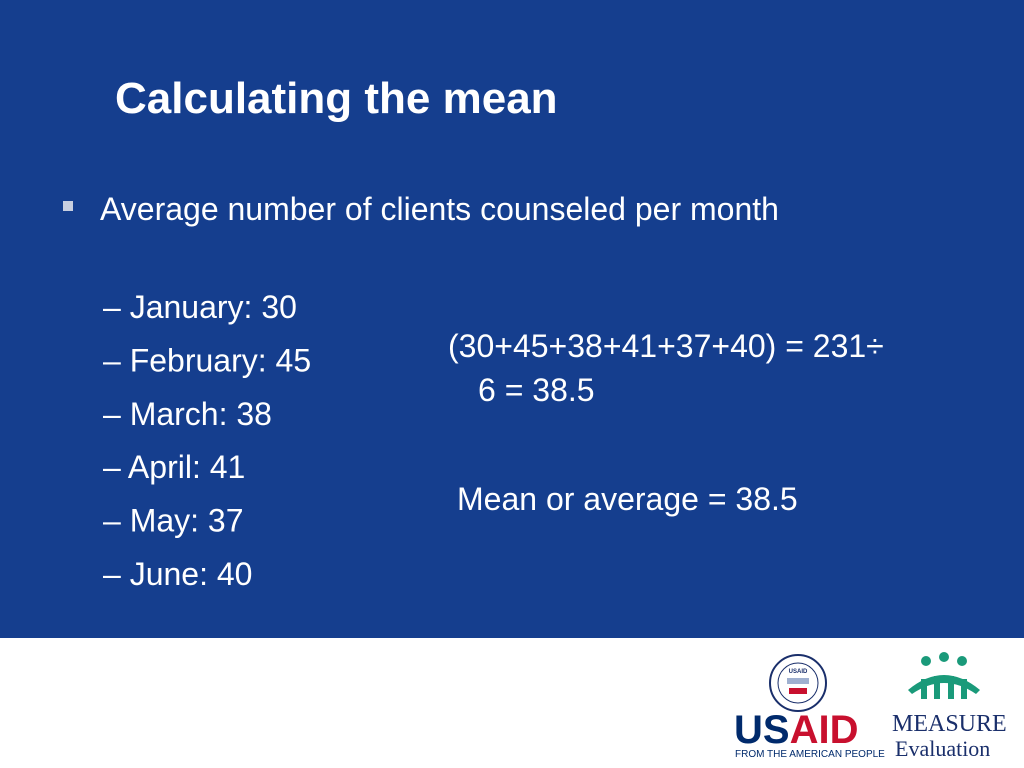 The height and width of the screenshot is (768, 1024). I want to click on usaid-tagline: FROM THE AMERICAN PEOPLE, so click(810, 754).